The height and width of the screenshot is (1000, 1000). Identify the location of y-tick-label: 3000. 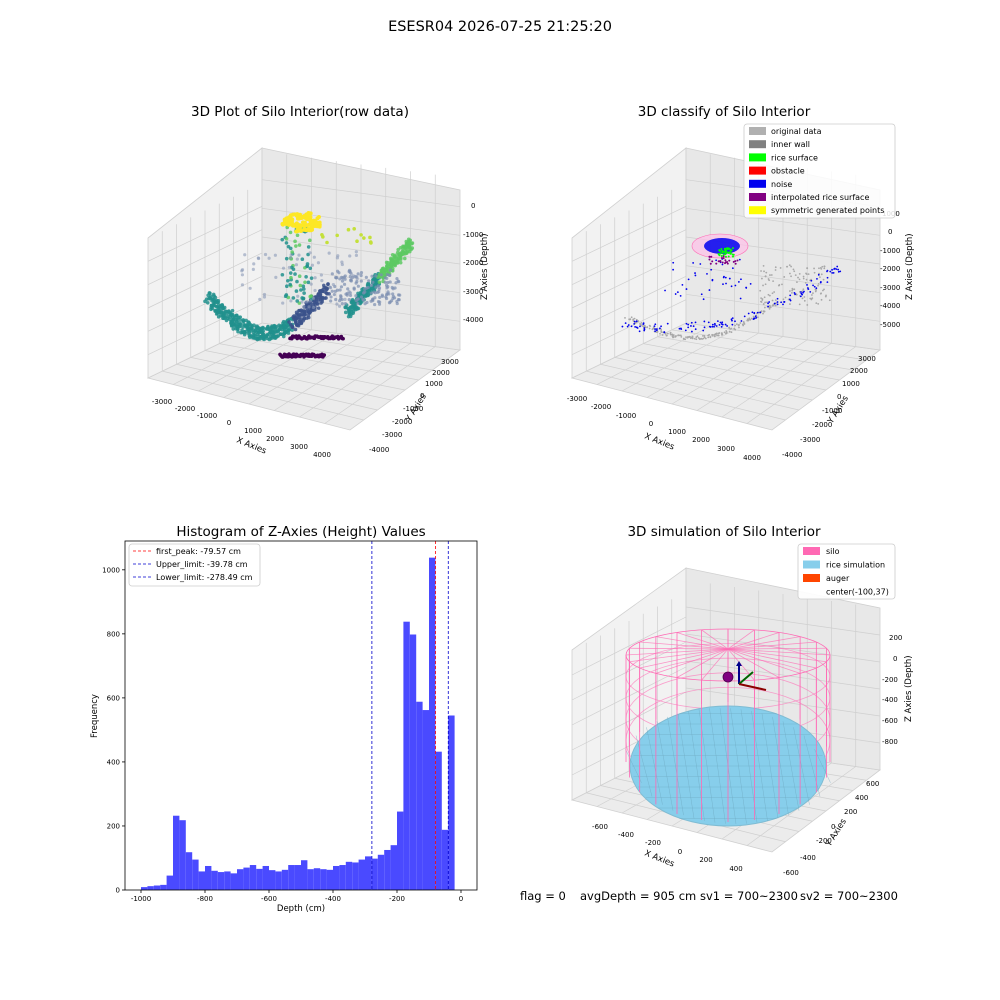
(867, 359).